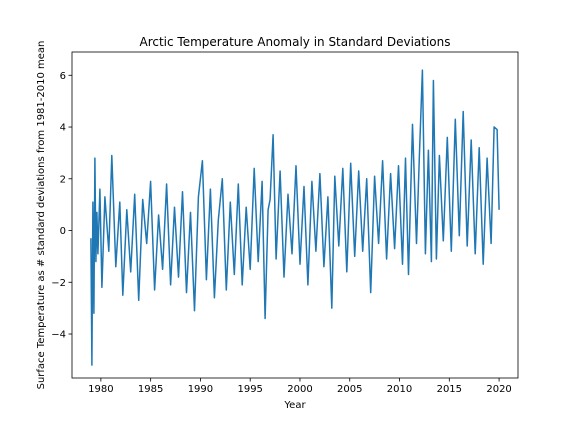 This screenshot has height=432, width=576. Describe the element at coordinates (63, 231) in the screenshot. I see `y-tick-label: 0` at that location.